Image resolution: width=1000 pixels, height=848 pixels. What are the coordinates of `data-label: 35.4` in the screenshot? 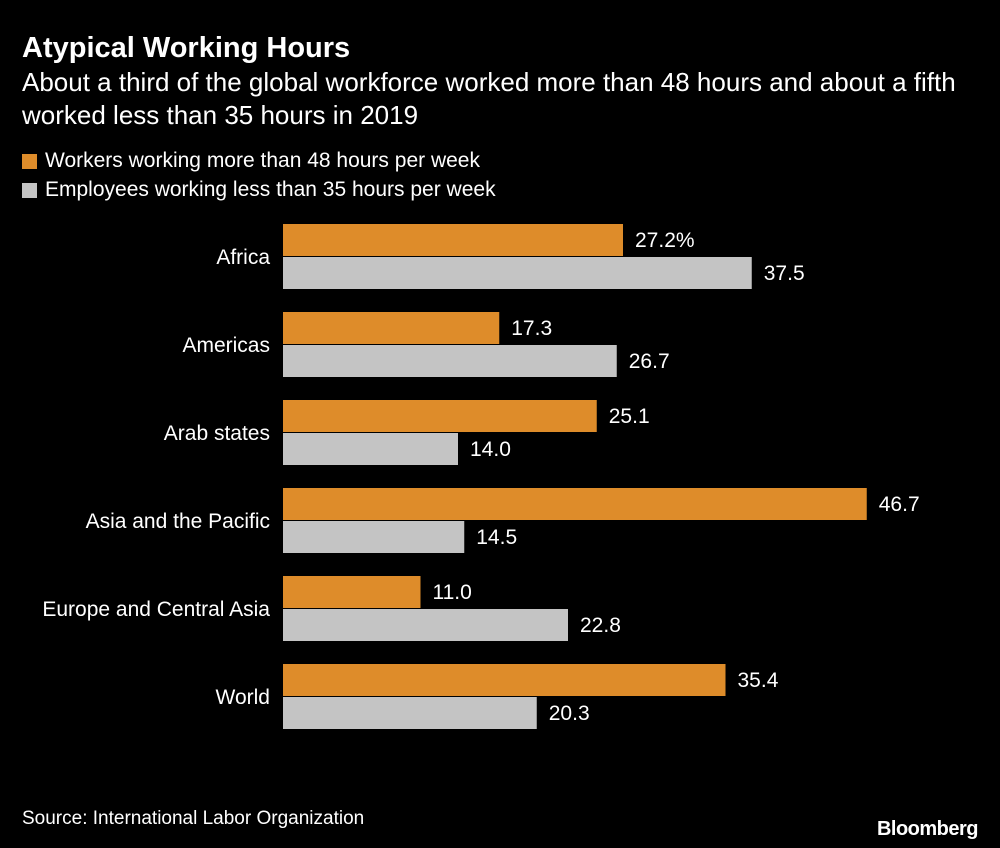 It's located at (758, 680).